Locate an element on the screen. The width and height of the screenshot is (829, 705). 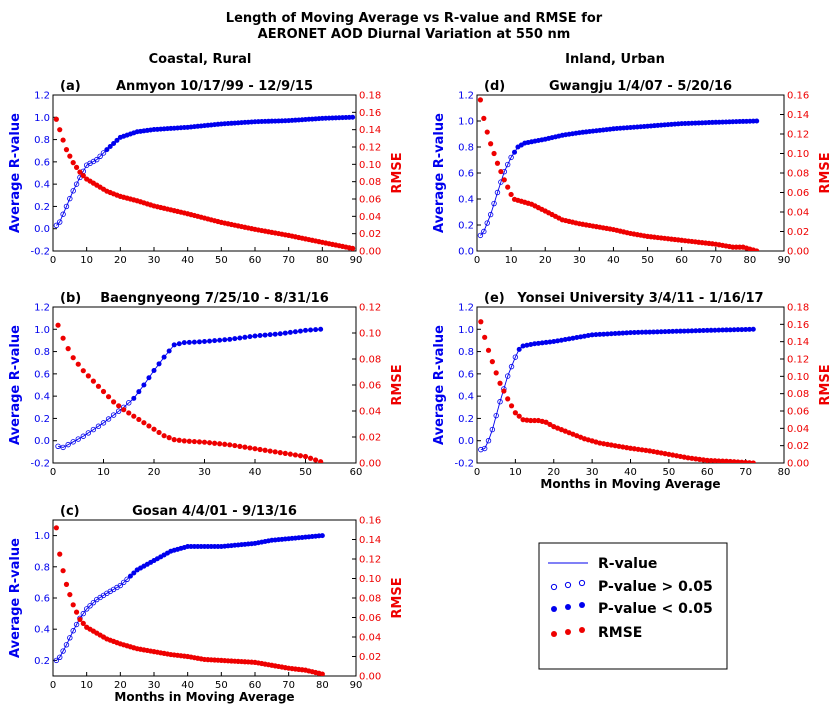
series-r-value-line-d is located at coordinates (618, 178).